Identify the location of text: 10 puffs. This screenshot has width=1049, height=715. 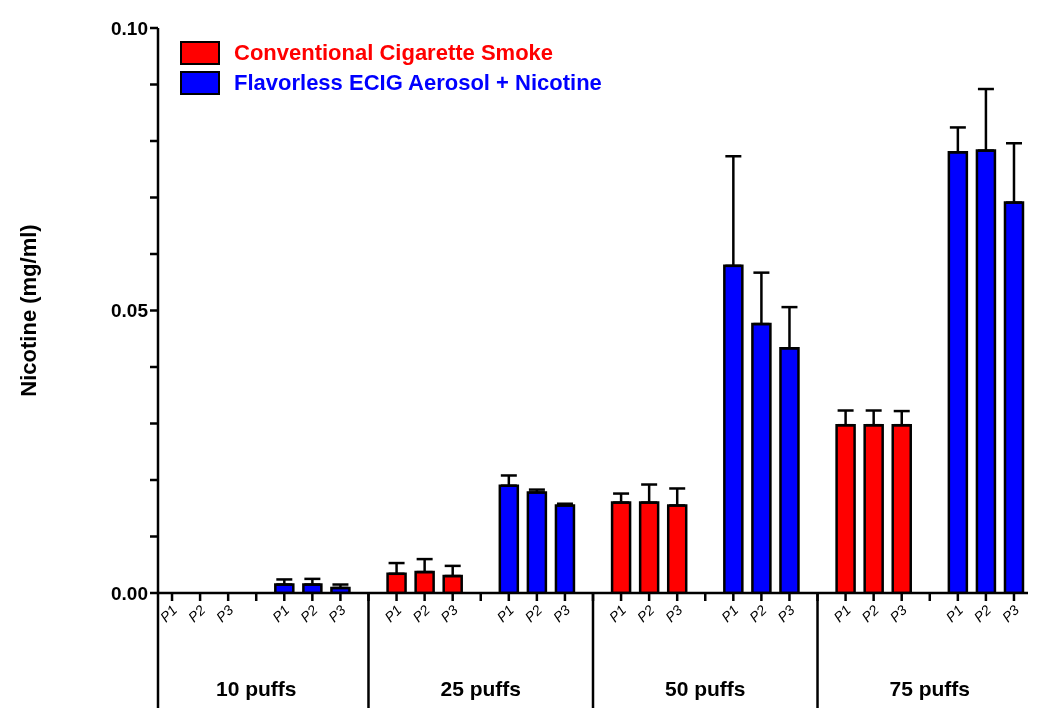
(256, 688).